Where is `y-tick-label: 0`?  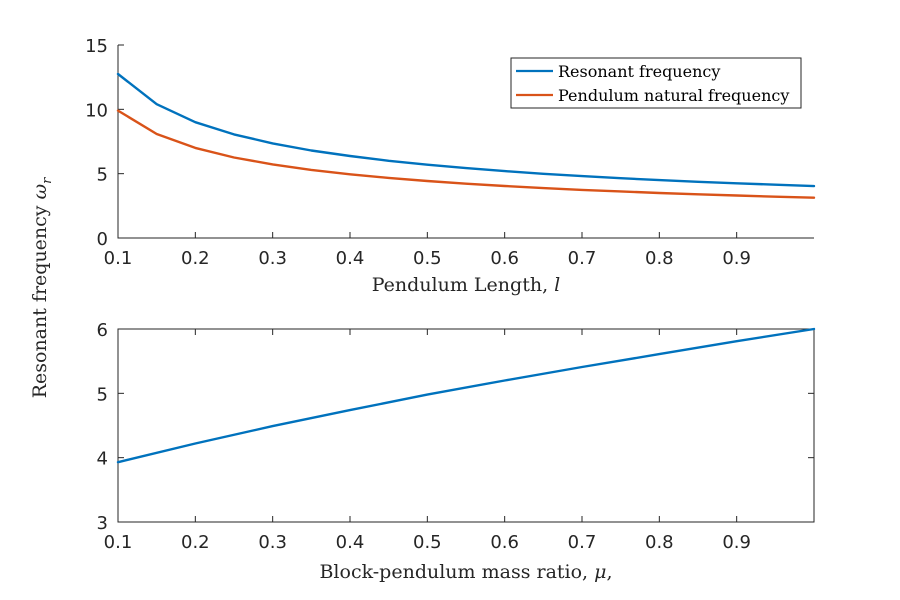
y-tick-label: 0 is located at coordinates (102, 239).